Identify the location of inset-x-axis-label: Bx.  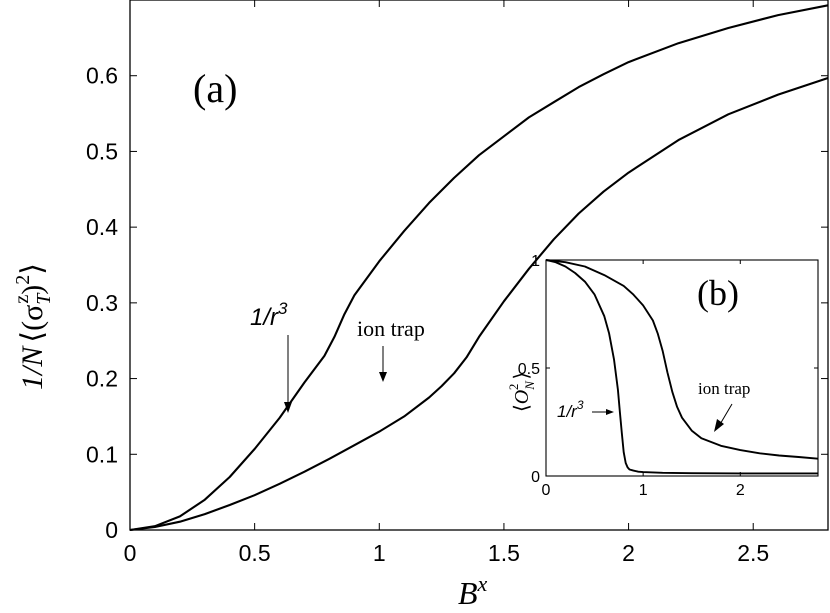
(686, 2).